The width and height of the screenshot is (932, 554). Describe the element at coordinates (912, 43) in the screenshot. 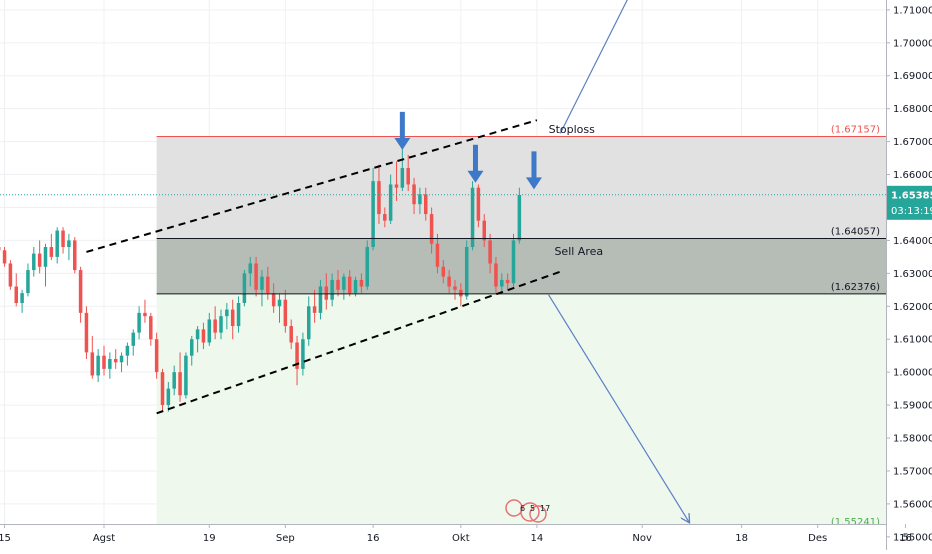

I see `y-tick-label: 1.70000` at that location.